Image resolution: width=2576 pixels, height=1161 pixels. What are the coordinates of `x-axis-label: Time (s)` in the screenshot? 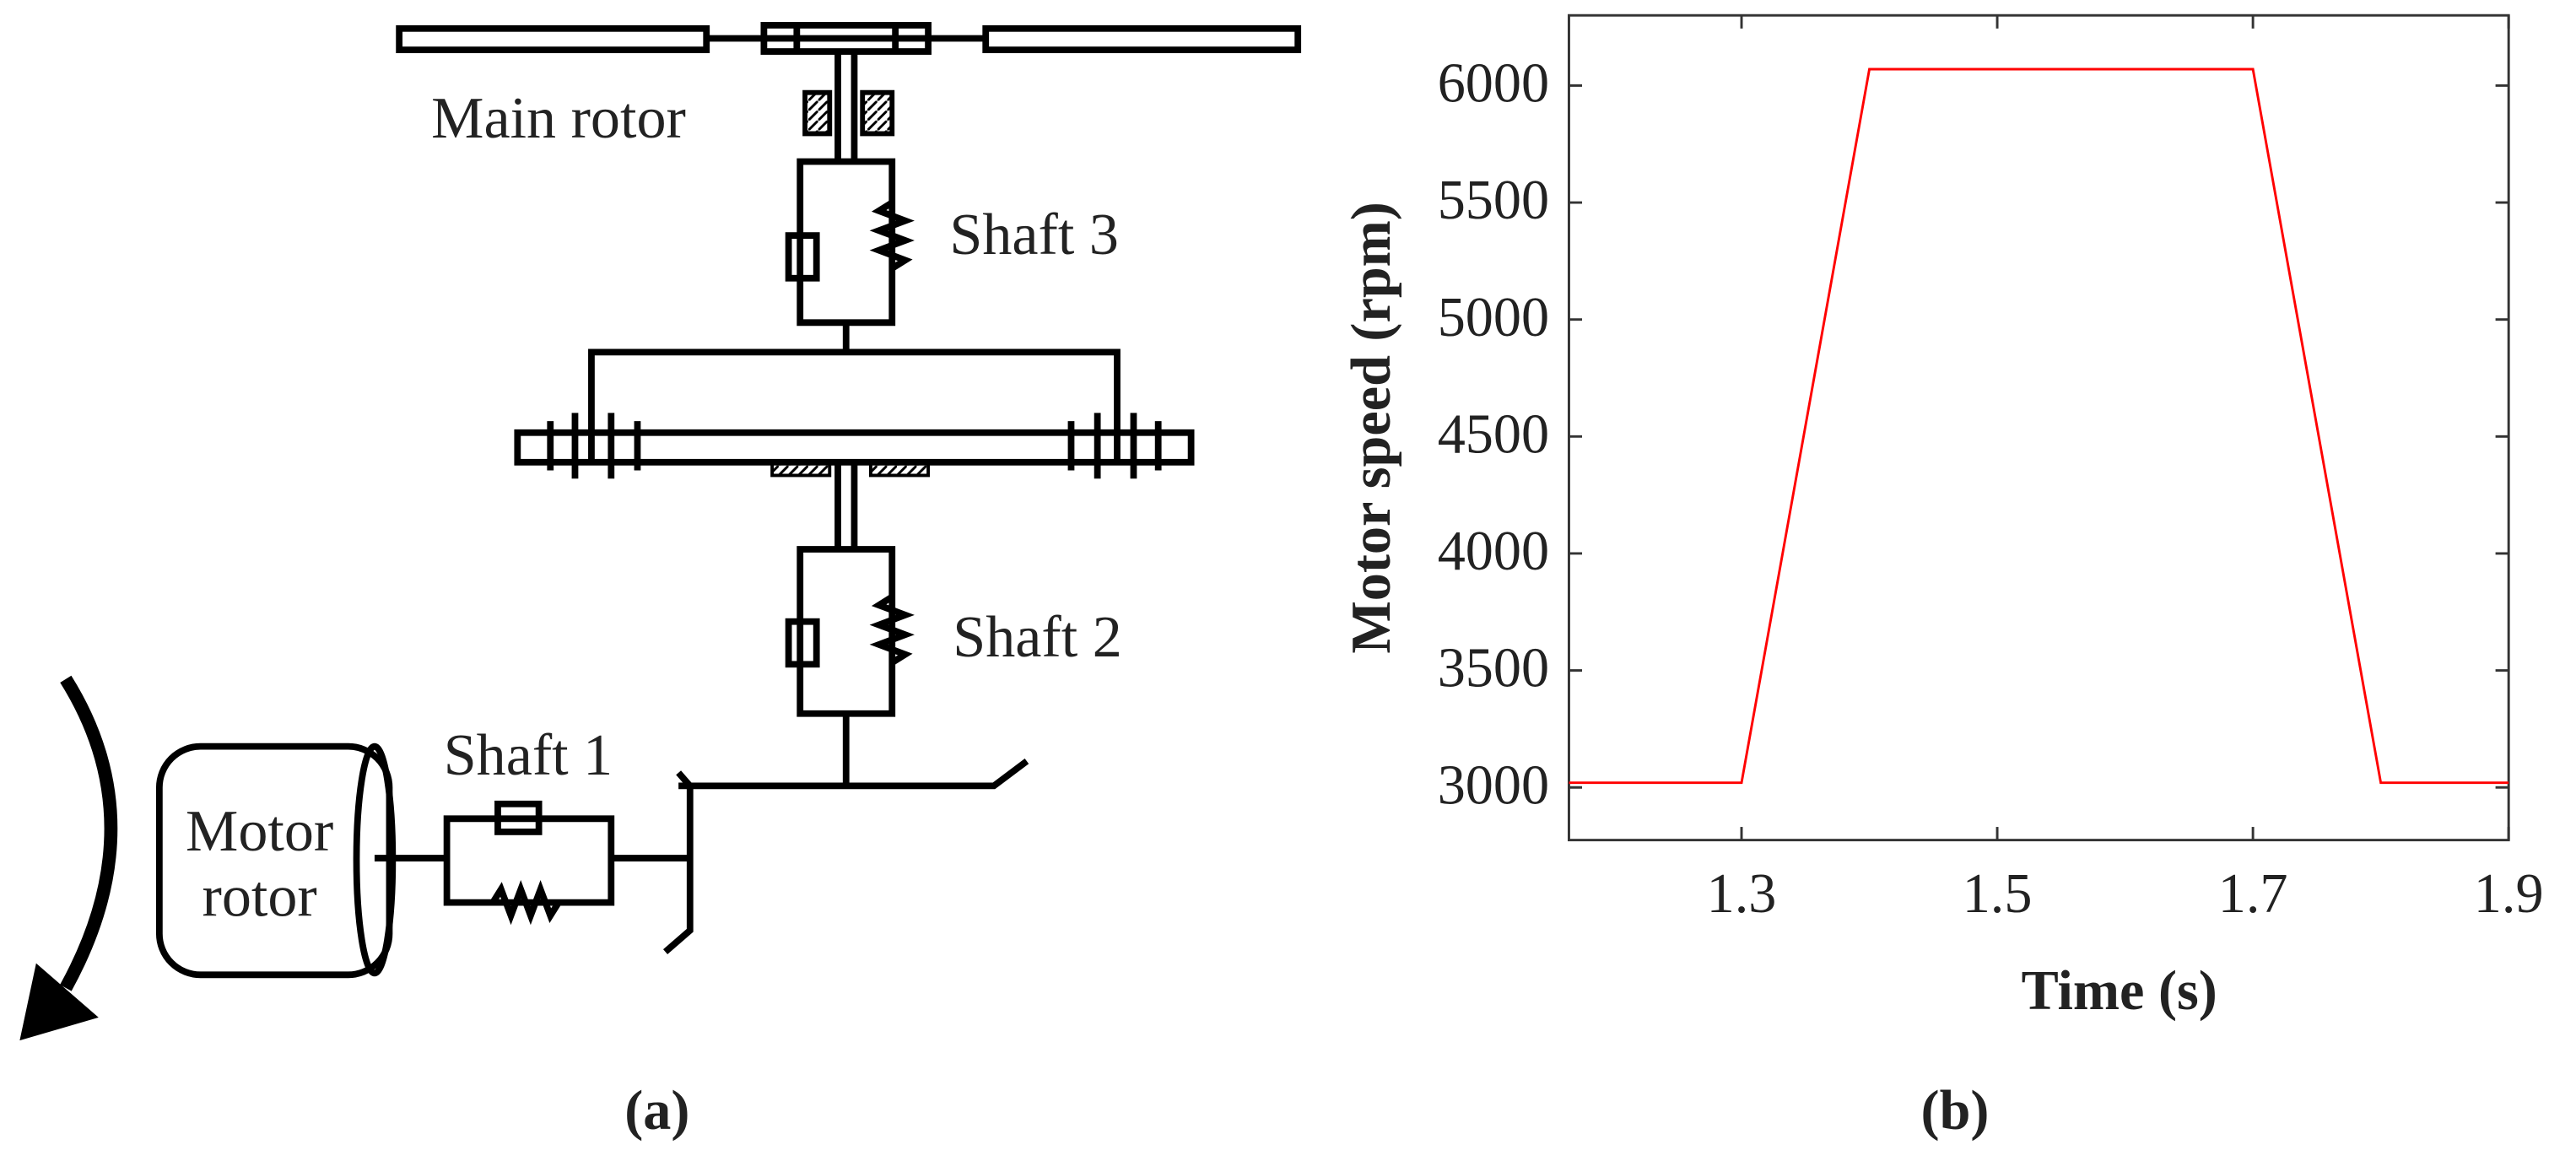 It's located at (2119, 991).